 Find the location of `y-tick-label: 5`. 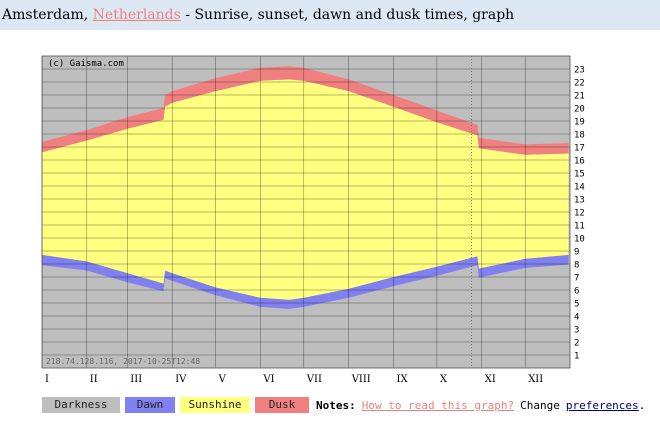

y-tick-label: 5 is located at coordinates (576, 305).